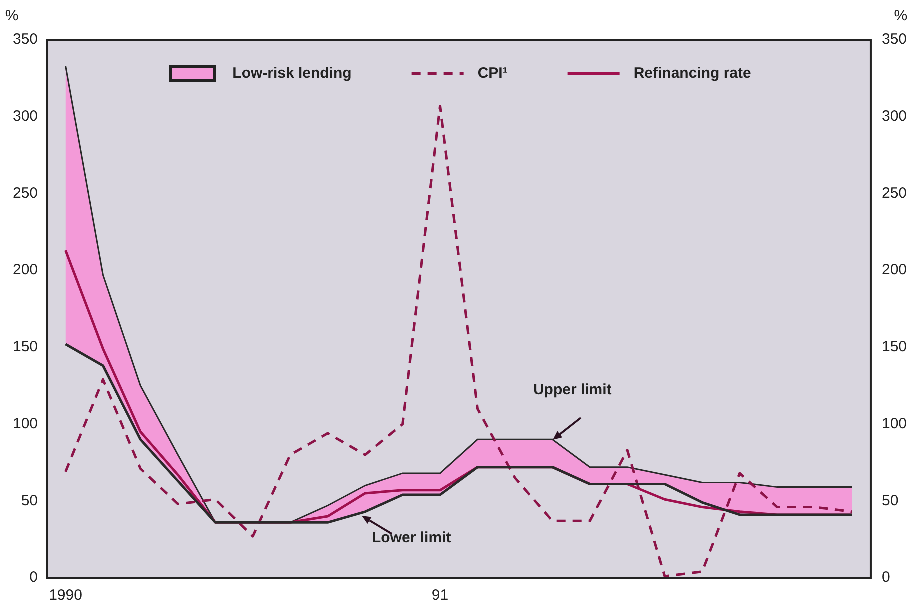  What do you see at coordinates (25, 39) in the screenshot?
I see `y-tick-label: 350` at bounding box center [25, 39].